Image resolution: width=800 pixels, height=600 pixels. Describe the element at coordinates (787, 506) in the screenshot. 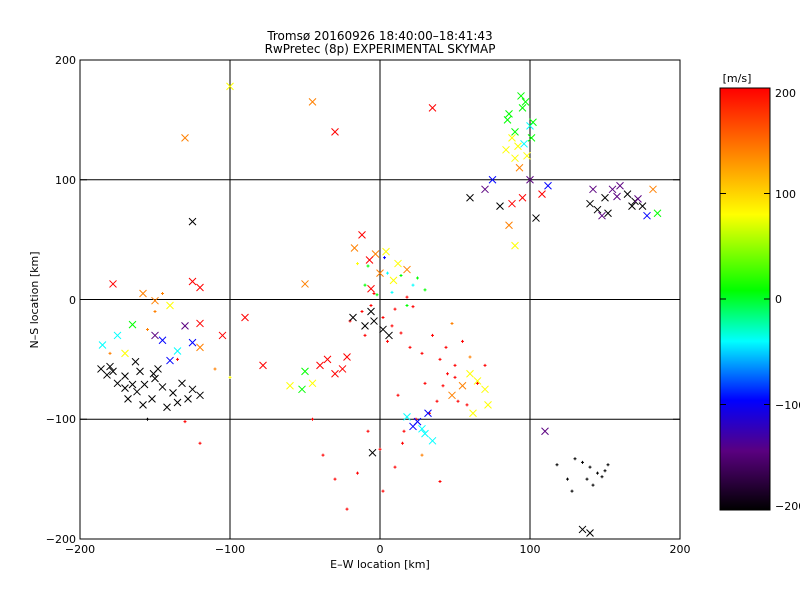

I see `colorbar-tick-label: −200` at that location.